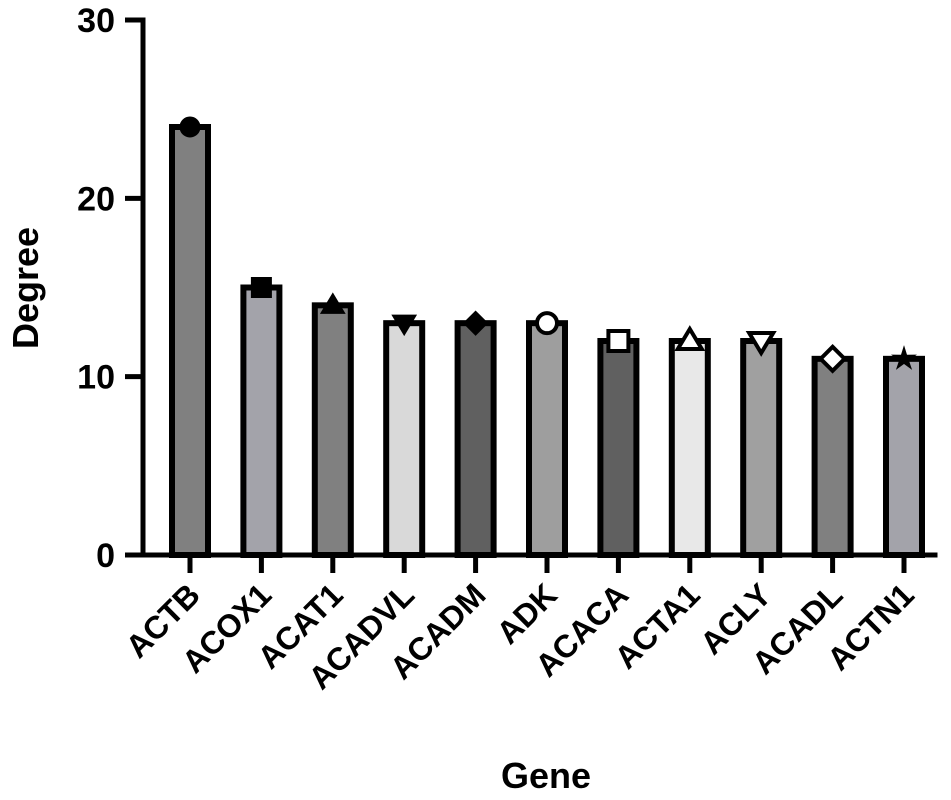 This screenshot has height=800, width=951. Describe the element at coordinates (689, 448) in the screenshot. I see `bar-acta1` at that location.